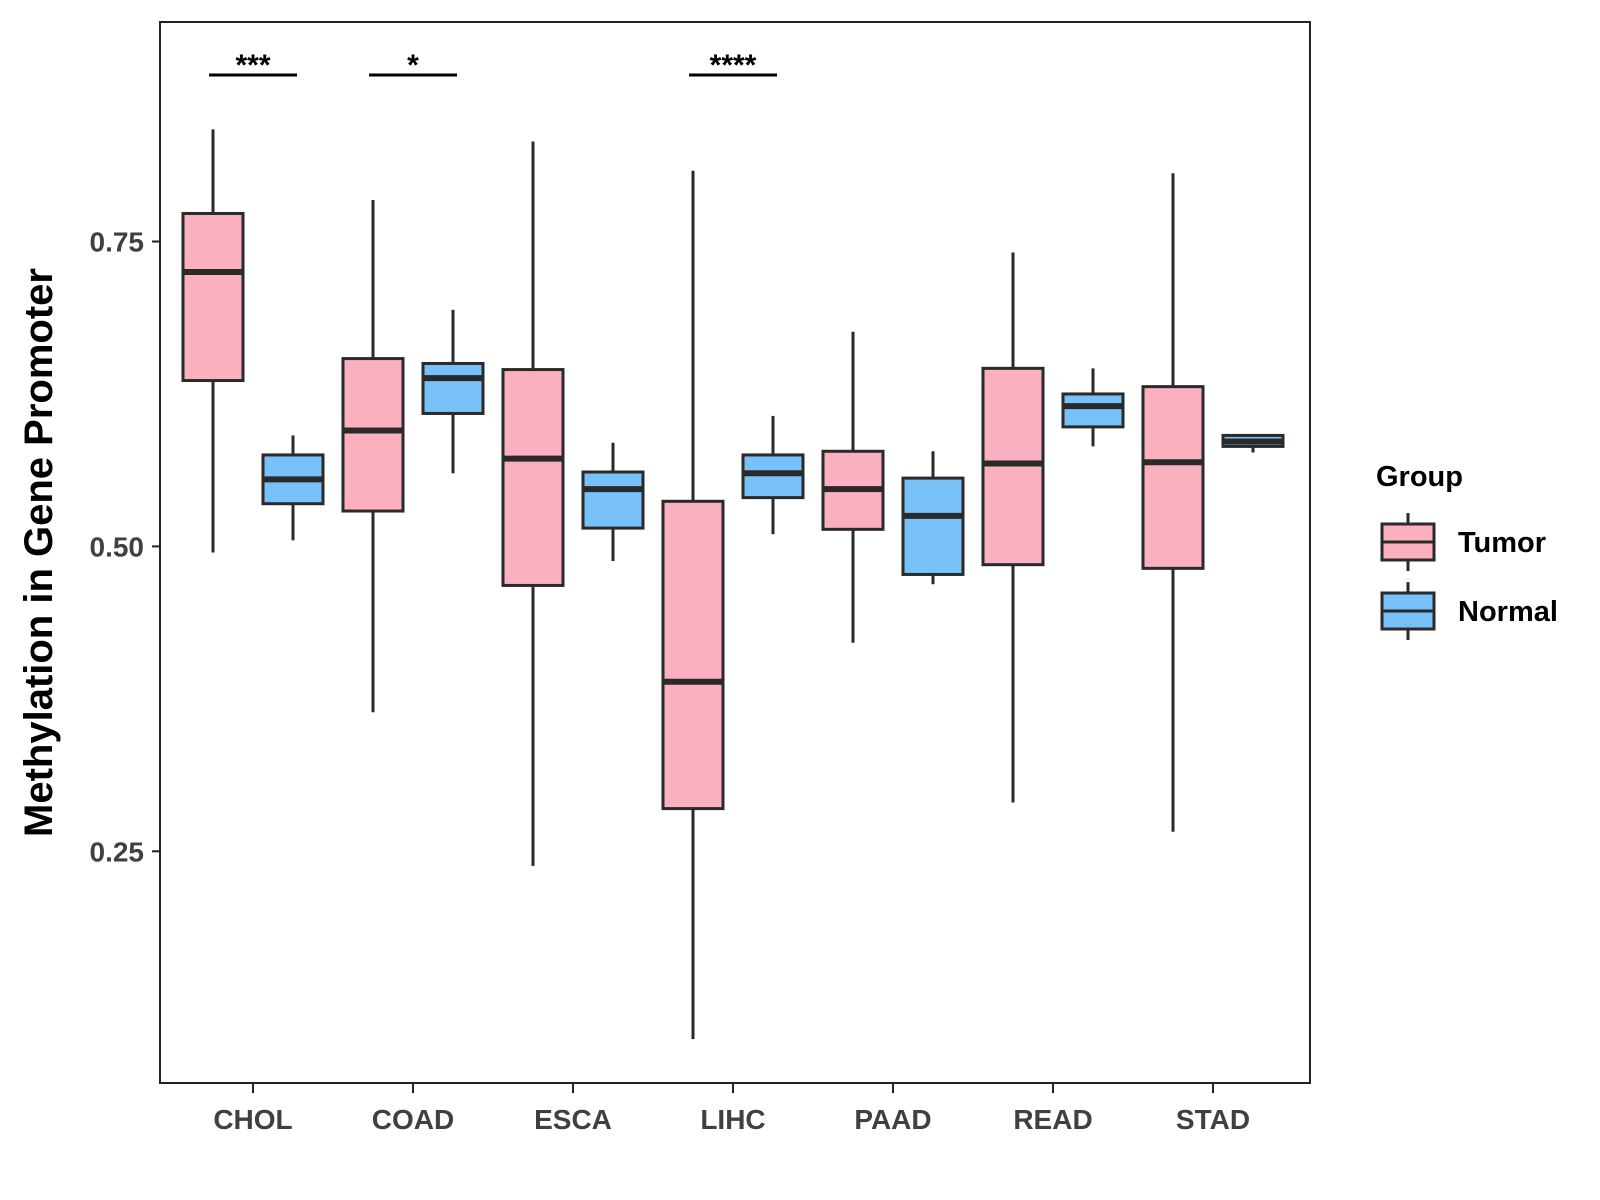  What do you see at coordinates (1213, 1119) in the screenshot?
I see `x-tick-label: STAD` at bounding box center [1213, 1119].